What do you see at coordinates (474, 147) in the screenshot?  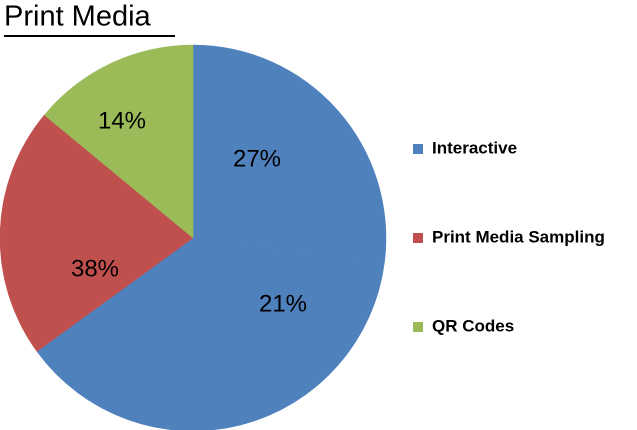 I see `legend-label: Interactive` at bounding box center [474, 147].